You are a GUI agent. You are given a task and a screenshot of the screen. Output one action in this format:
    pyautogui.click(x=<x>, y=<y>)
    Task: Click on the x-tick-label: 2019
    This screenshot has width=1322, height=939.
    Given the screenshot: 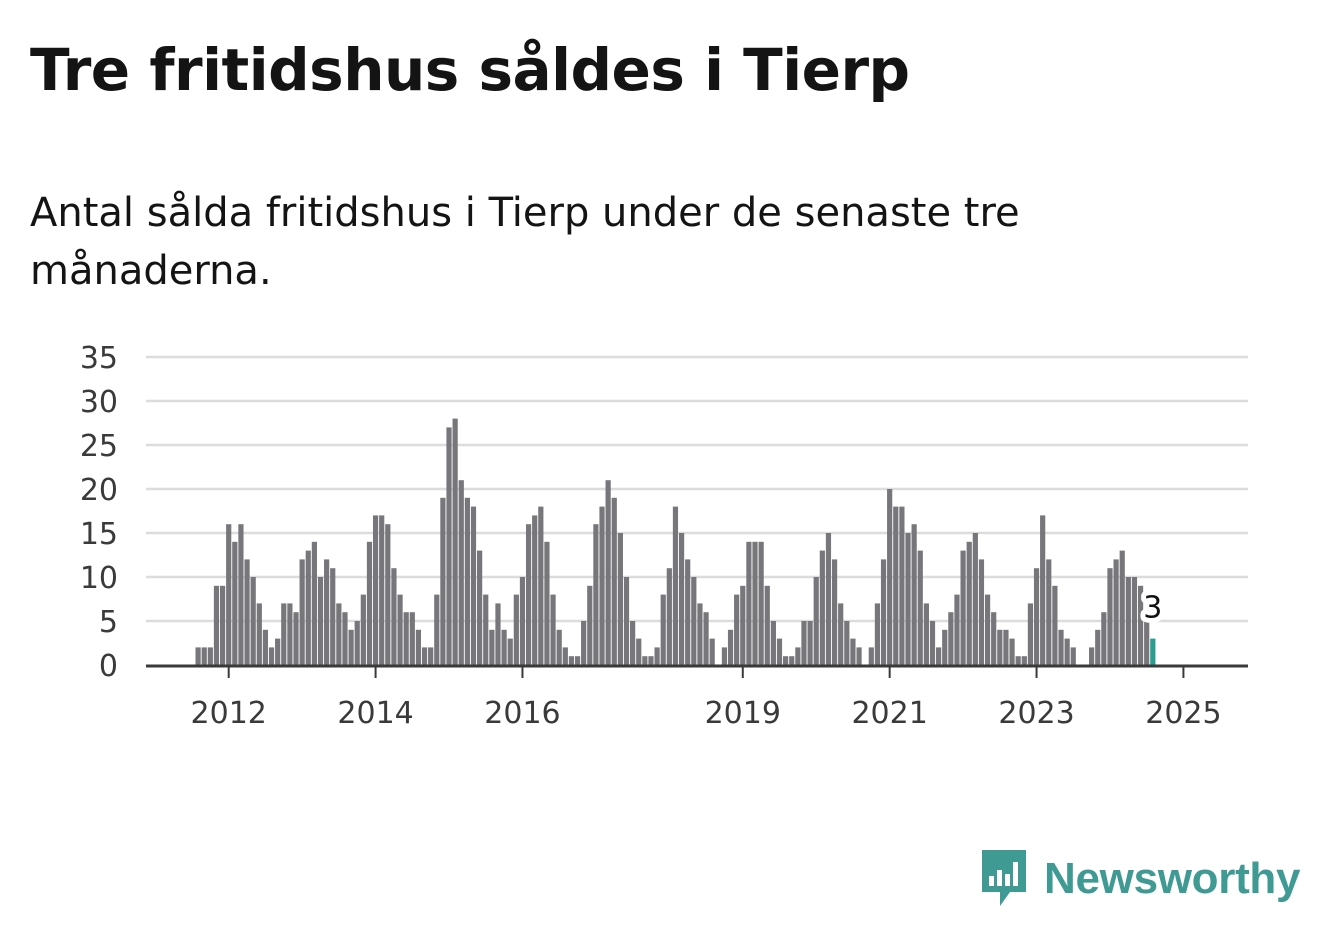 What is the action you would take?
    pyautogui.click(x=743, y=713)
    